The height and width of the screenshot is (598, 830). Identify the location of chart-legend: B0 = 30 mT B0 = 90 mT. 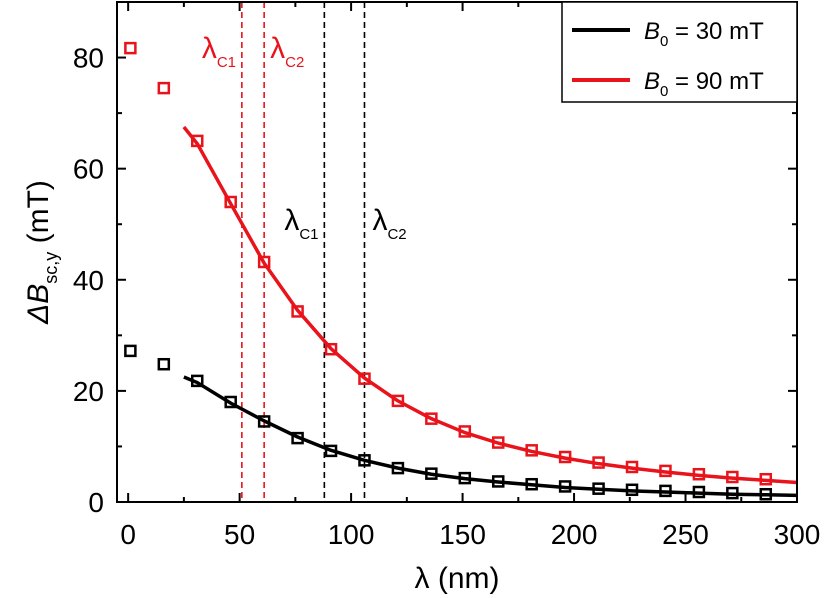
(679, 52).